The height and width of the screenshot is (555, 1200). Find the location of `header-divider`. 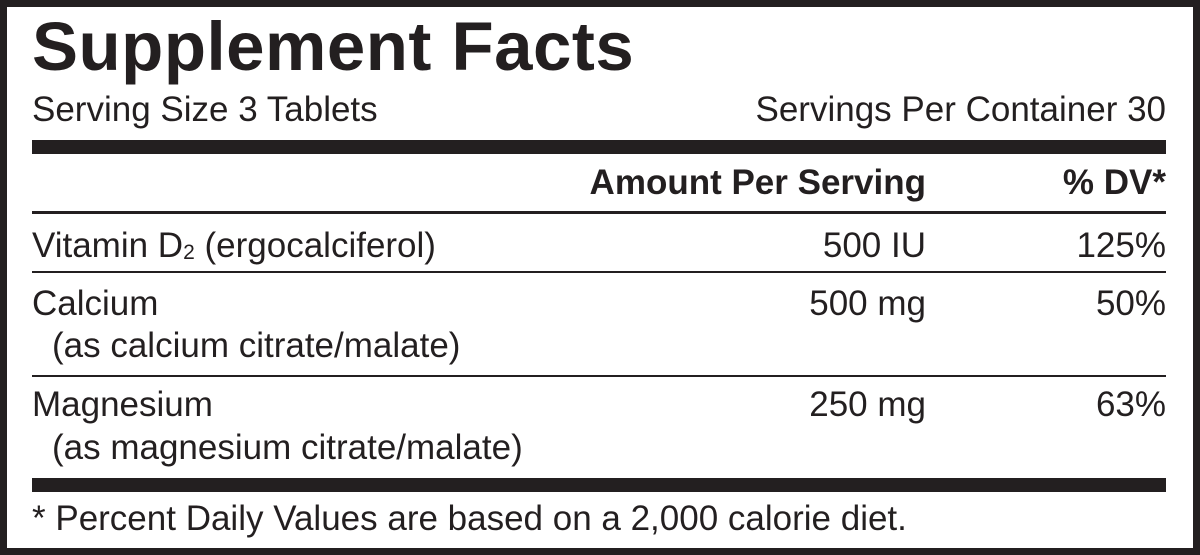

header-divider is located at coordinates (599, 212).